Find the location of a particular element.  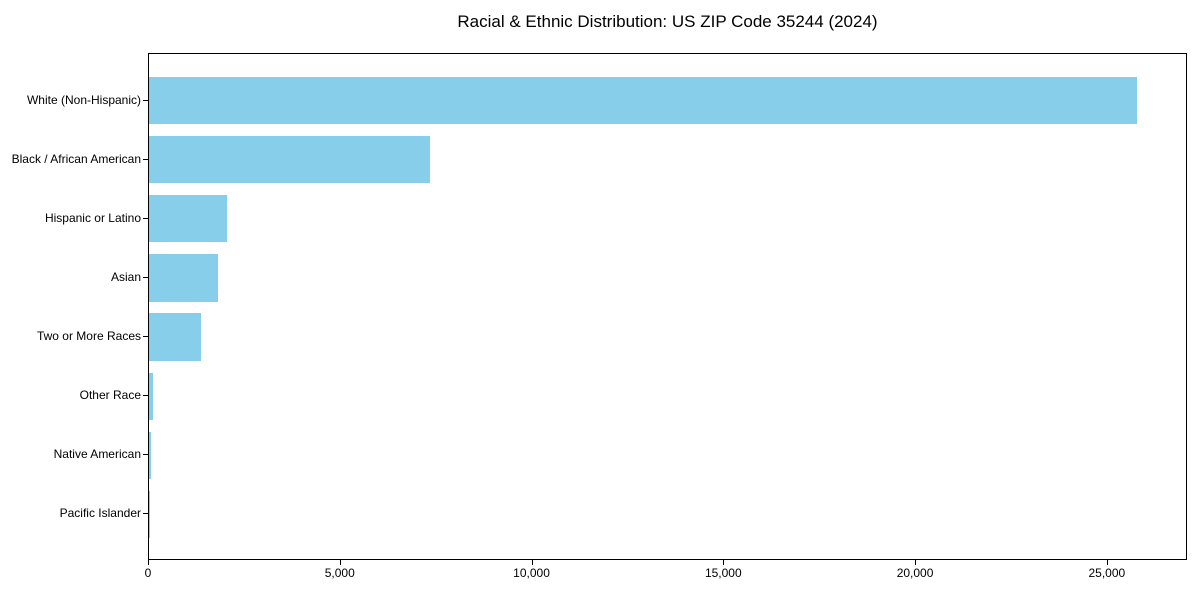

bar-hispanic-or-latino is located at coordinates (188, 219).